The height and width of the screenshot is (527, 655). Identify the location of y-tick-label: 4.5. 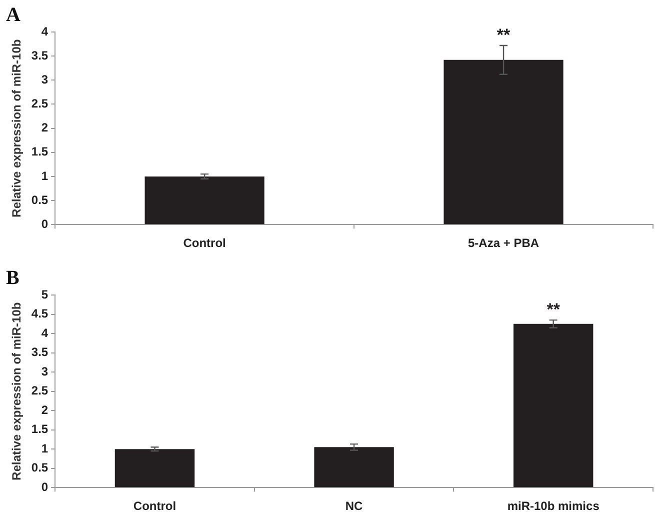
(39, 313).